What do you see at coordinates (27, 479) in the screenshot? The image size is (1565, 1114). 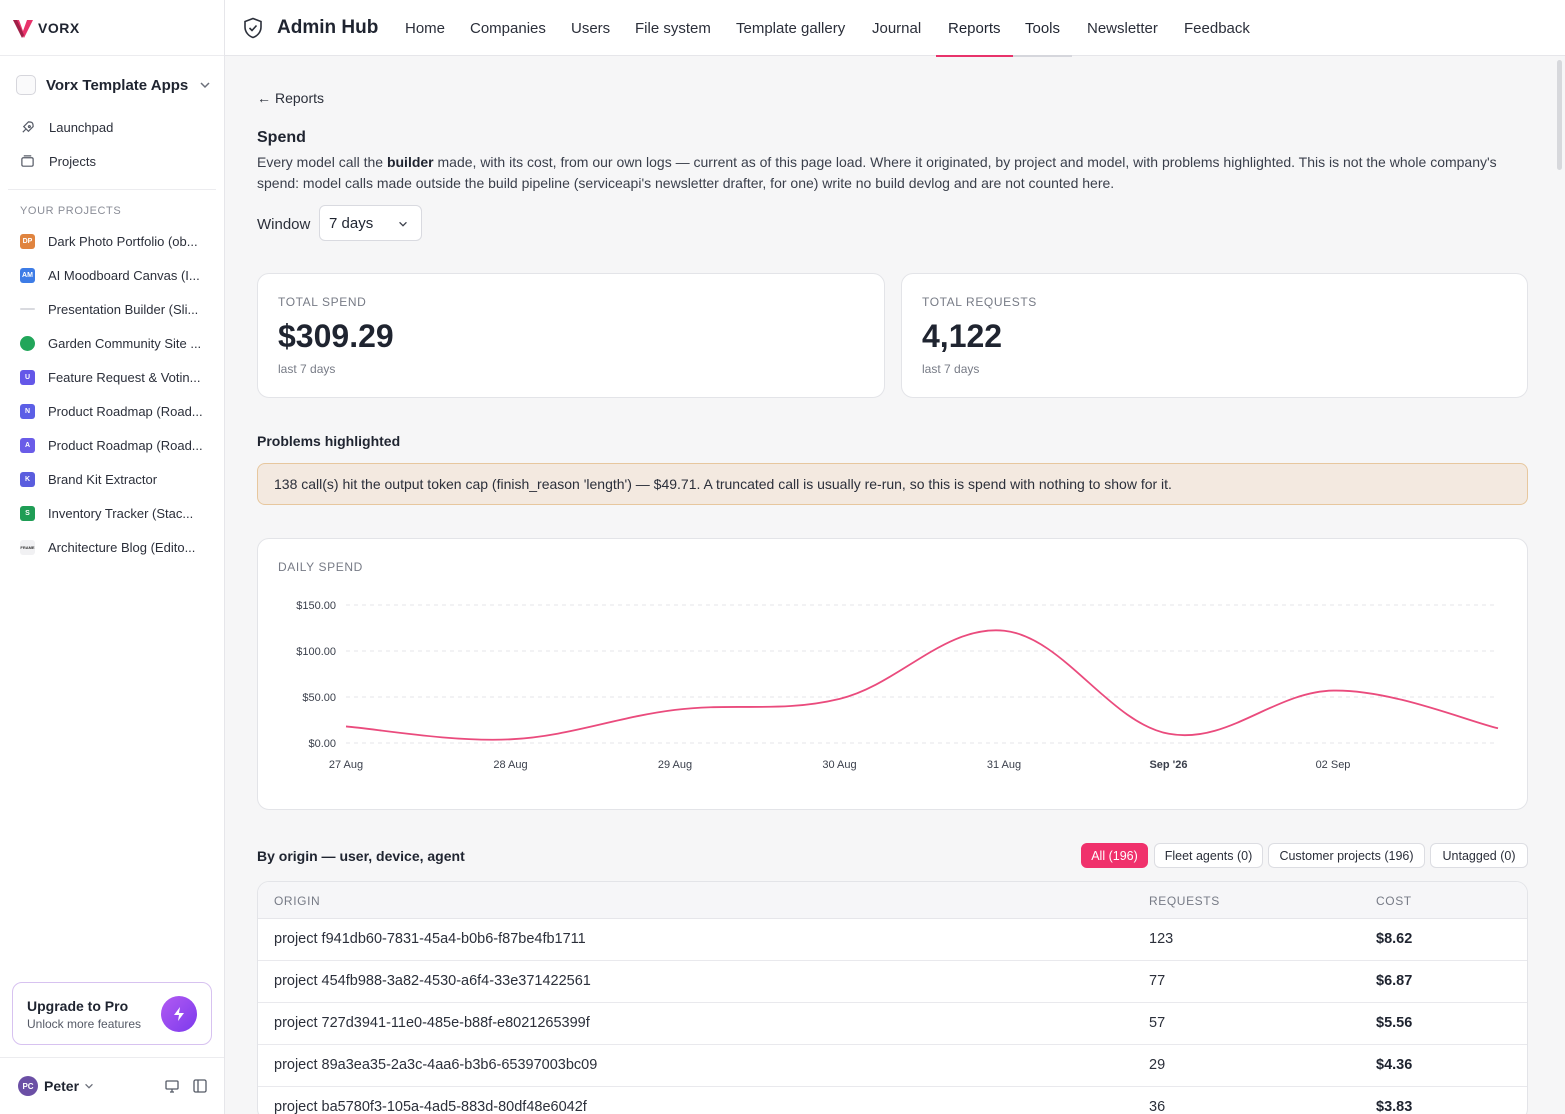 I see `project-badge-icon: K` at bounding box center [27, 479].